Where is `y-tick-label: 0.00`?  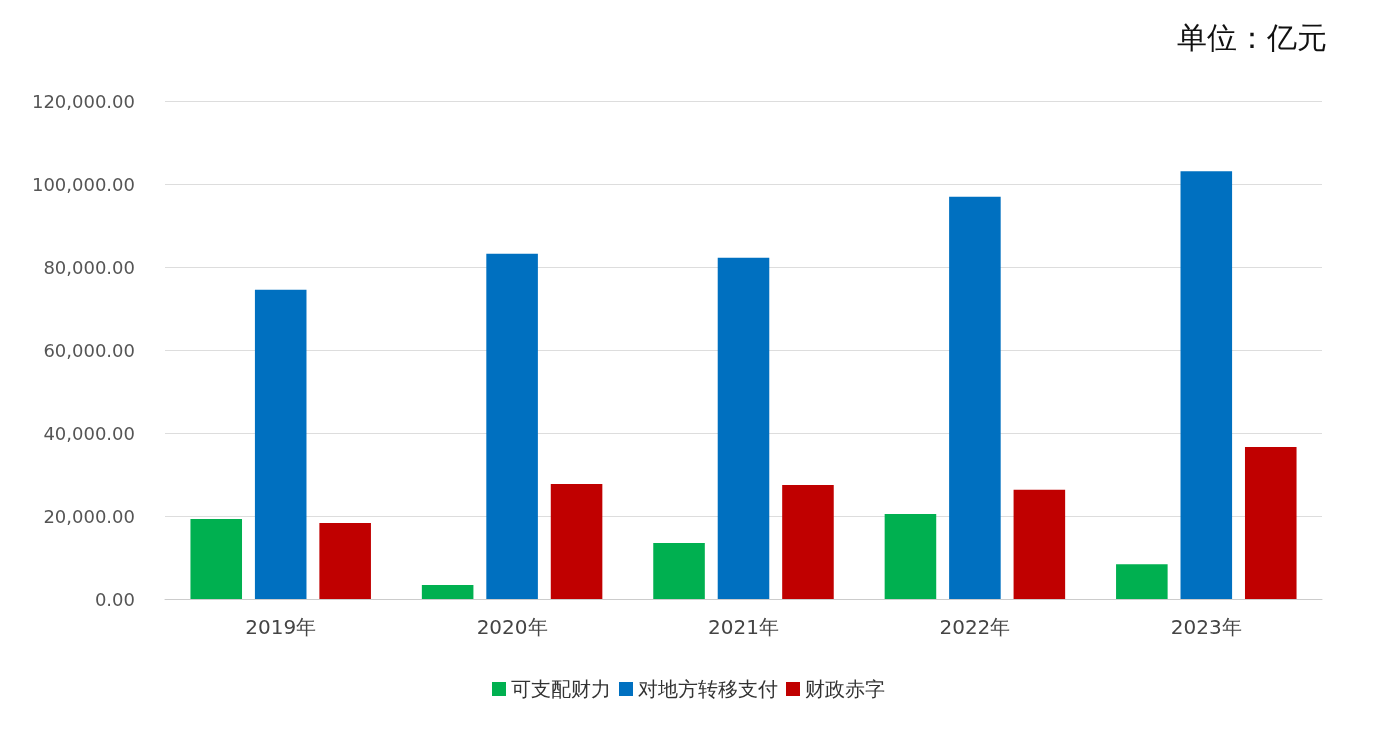 y-tick-label: 0.00 is located at coordinates (114, 599).